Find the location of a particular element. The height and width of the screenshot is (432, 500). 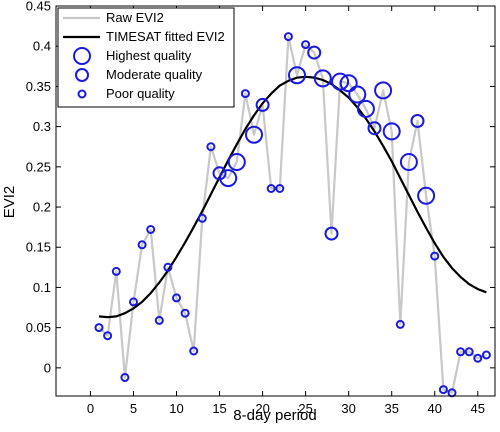

legend-moderate-label: Moderate quality is located at coordinates (154, 74).